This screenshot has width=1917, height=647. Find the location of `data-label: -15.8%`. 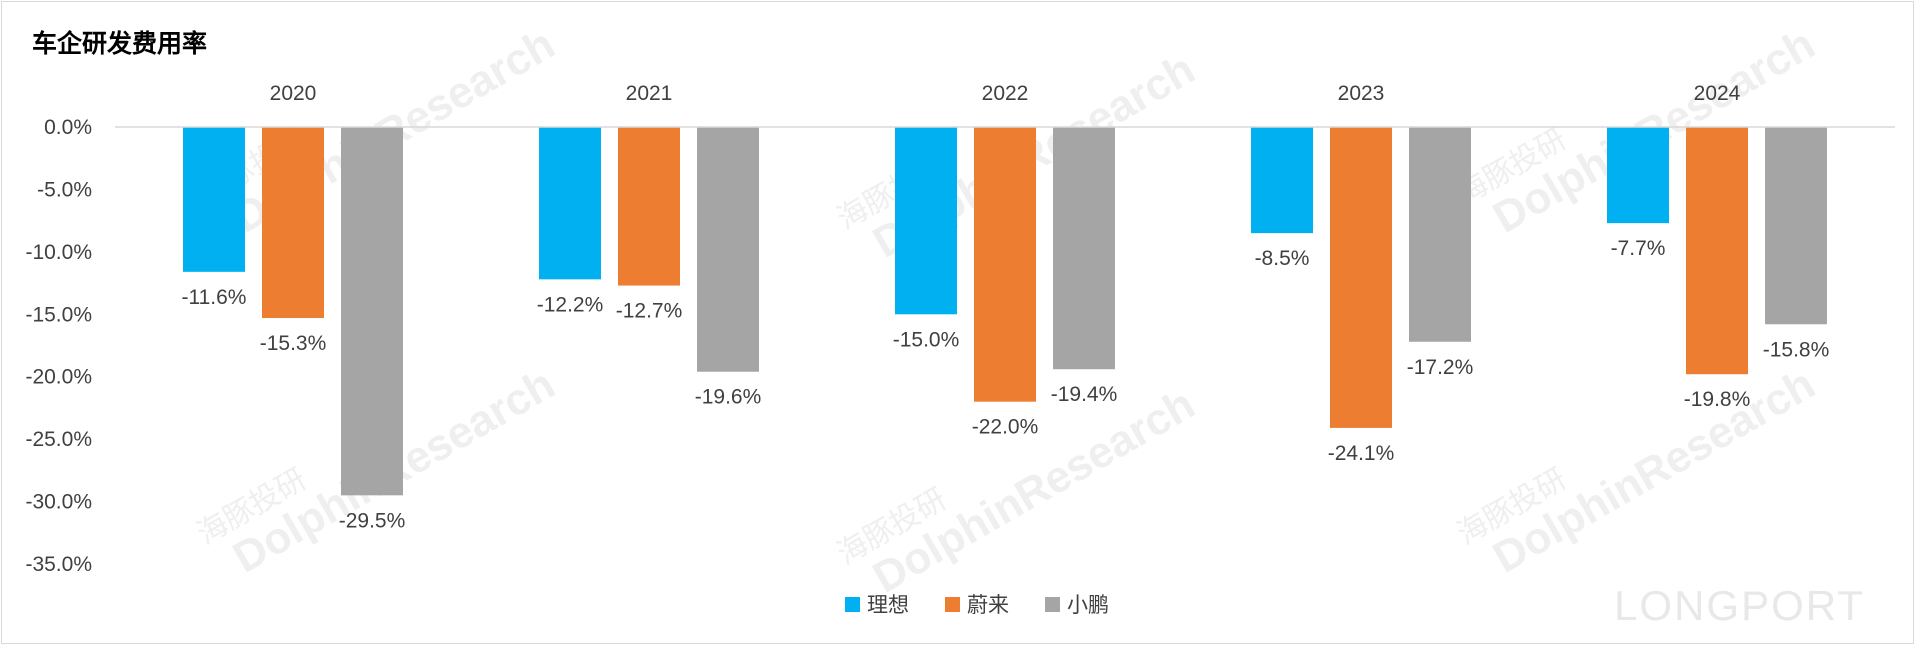

data-label: -15.8% is located at coordinates (1796, 349).